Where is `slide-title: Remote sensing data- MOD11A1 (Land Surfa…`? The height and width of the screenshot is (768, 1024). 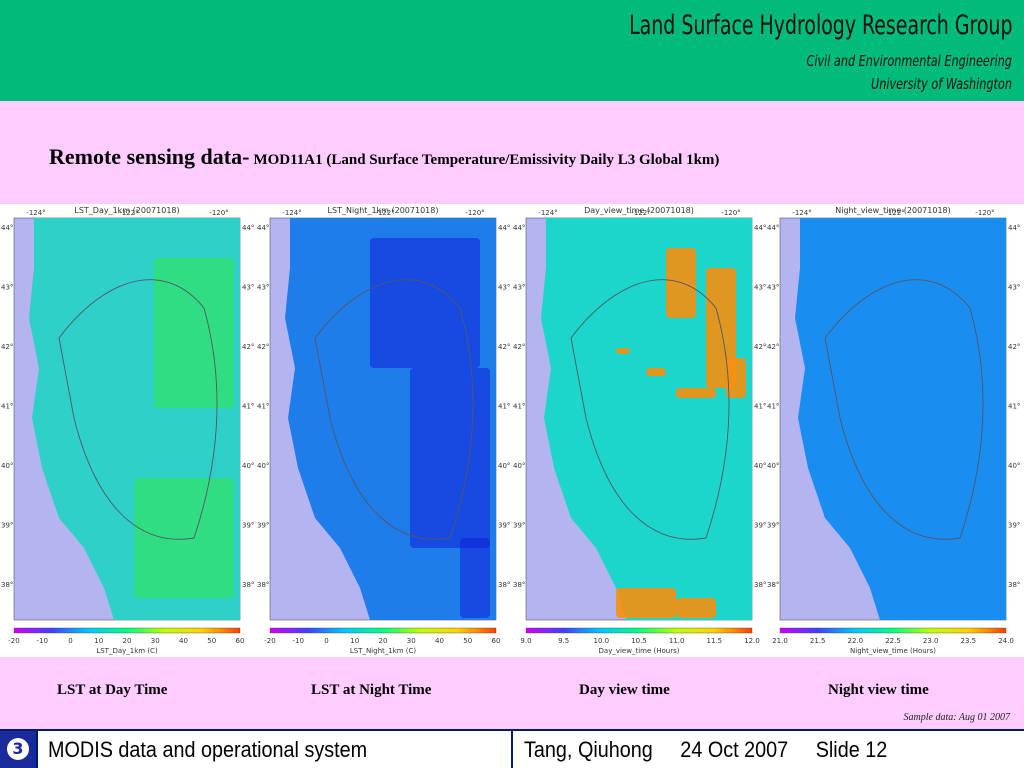 slide-title: Remote sensing data- MOD11A1 (Land Surfa… is located at coordinates (384, 157).